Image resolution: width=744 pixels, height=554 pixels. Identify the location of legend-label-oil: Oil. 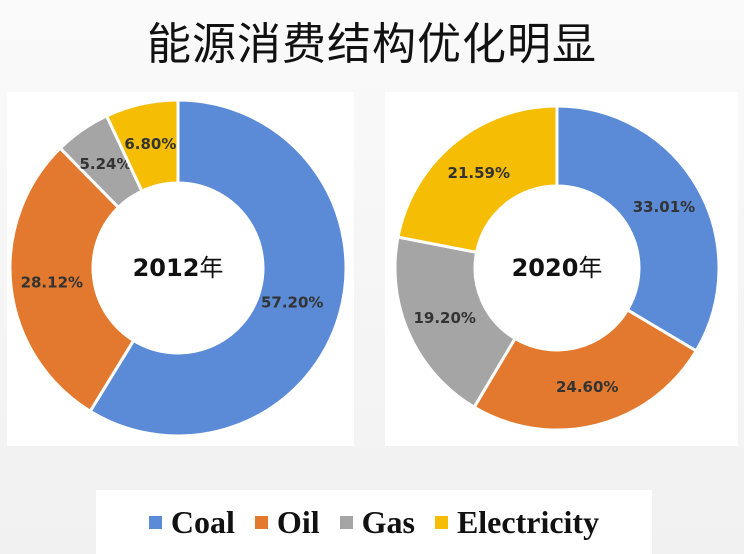
(298, 521).